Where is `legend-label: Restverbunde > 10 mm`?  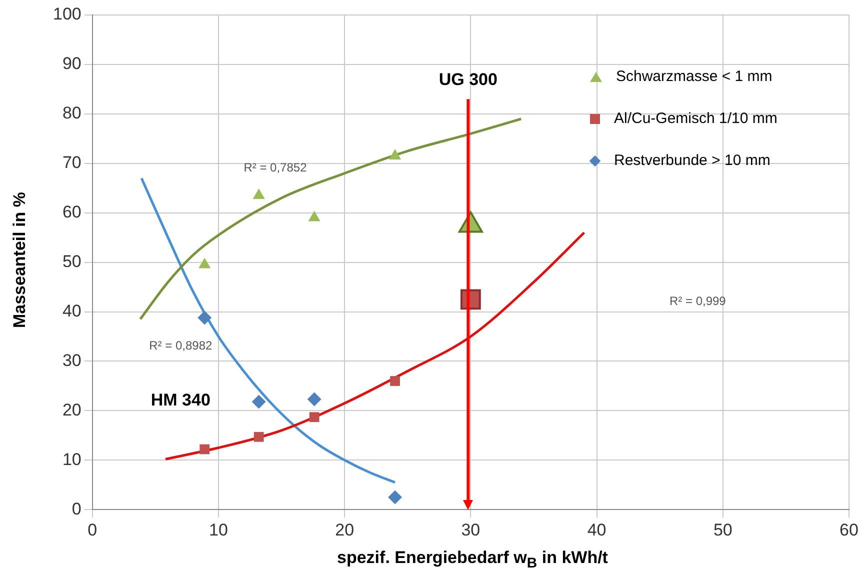 legend-label: Restverbunde > 10 mm is located at coordinates (692, 160).